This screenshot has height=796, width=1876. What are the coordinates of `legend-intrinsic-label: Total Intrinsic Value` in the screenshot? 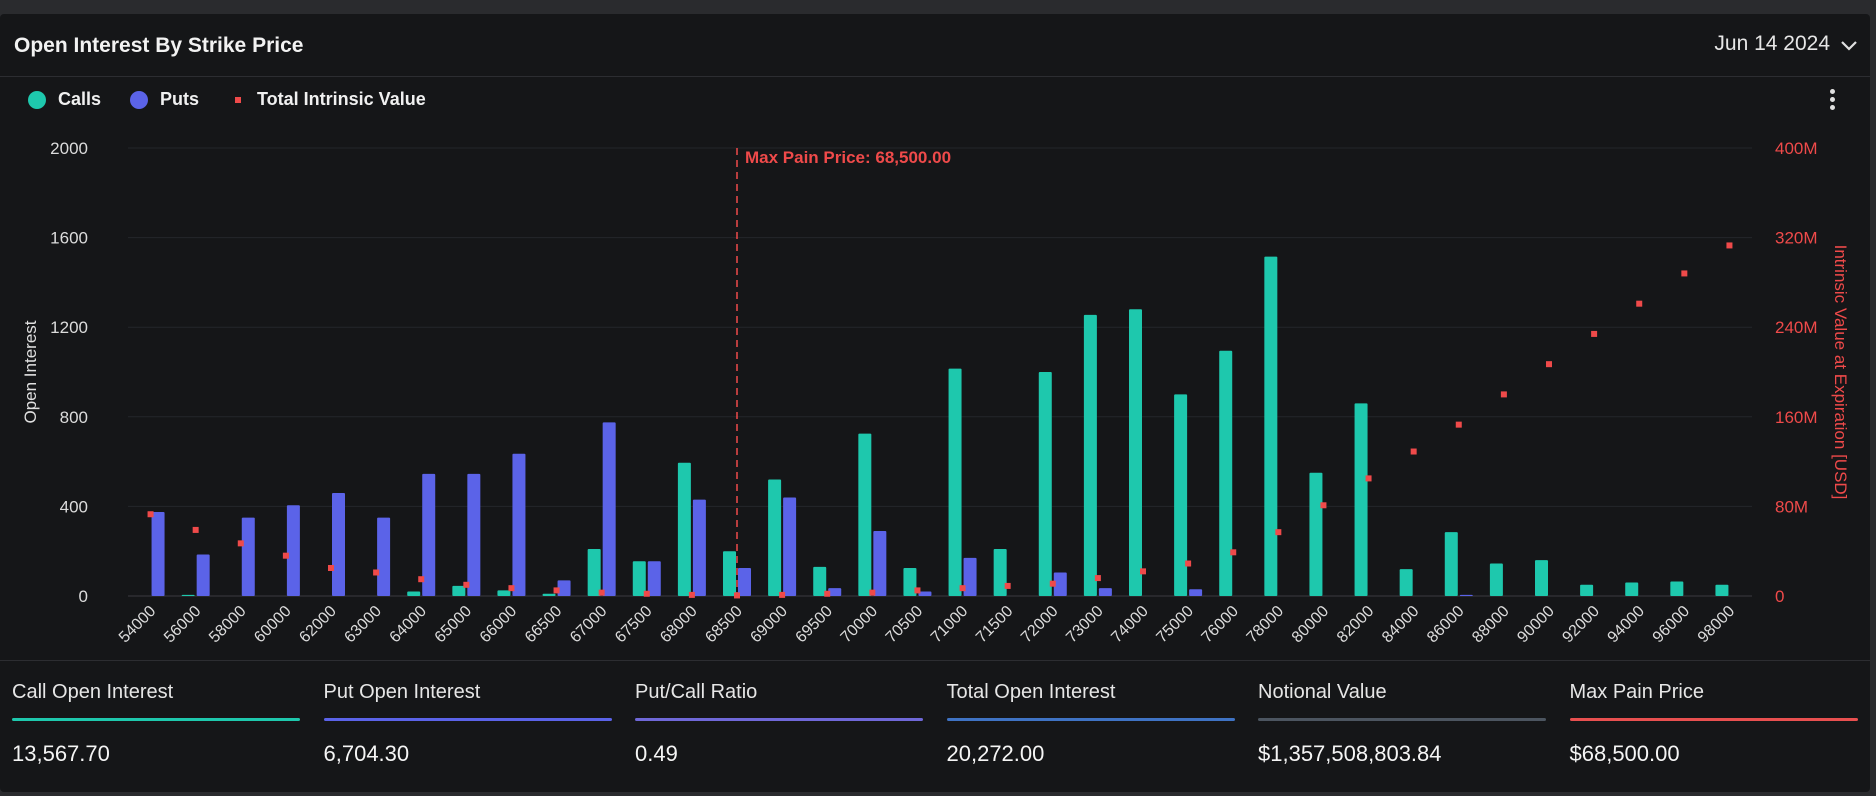 It's located at (341, 99).